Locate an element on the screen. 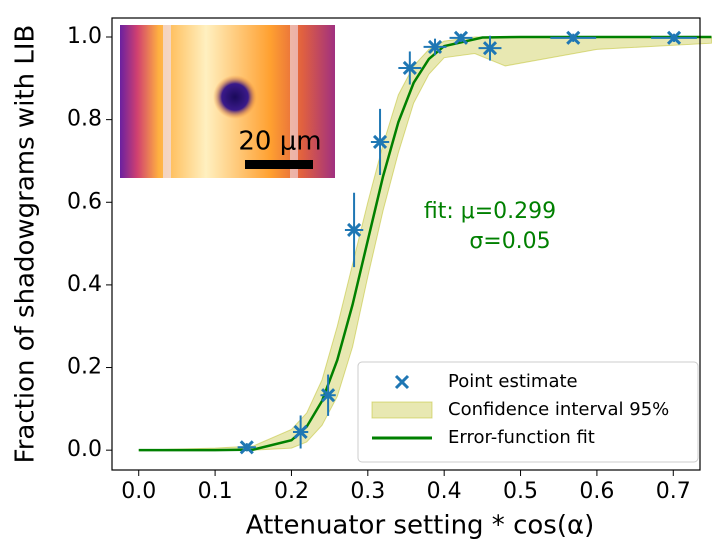  x-tick-label: 0.2 is located at coordinates (291, 491).